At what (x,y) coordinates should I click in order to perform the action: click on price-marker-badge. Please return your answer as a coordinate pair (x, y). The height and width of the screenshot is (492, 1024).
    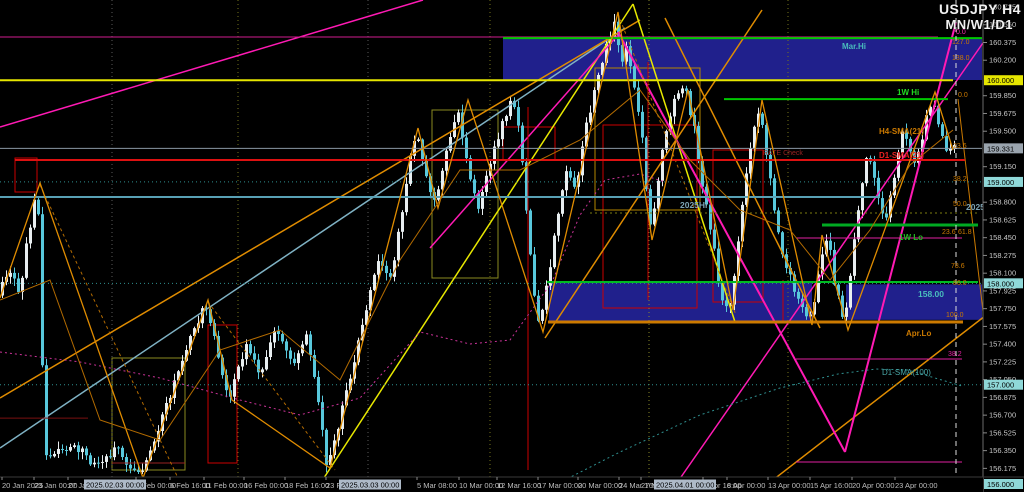
    Looking at the image, I should click on (1003, 384).